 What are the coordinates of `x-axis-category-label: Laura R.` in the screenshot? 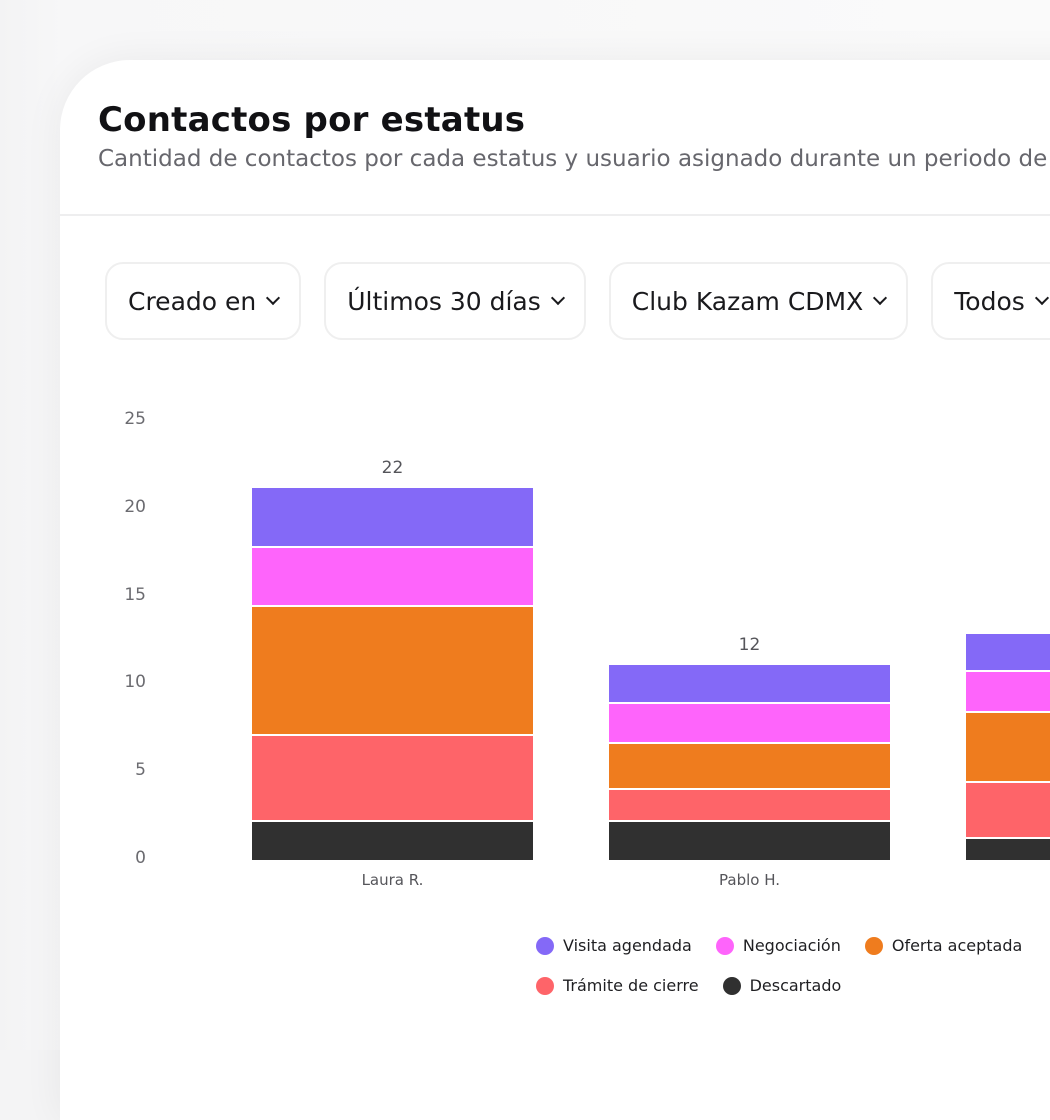 It's located at (392, 880).